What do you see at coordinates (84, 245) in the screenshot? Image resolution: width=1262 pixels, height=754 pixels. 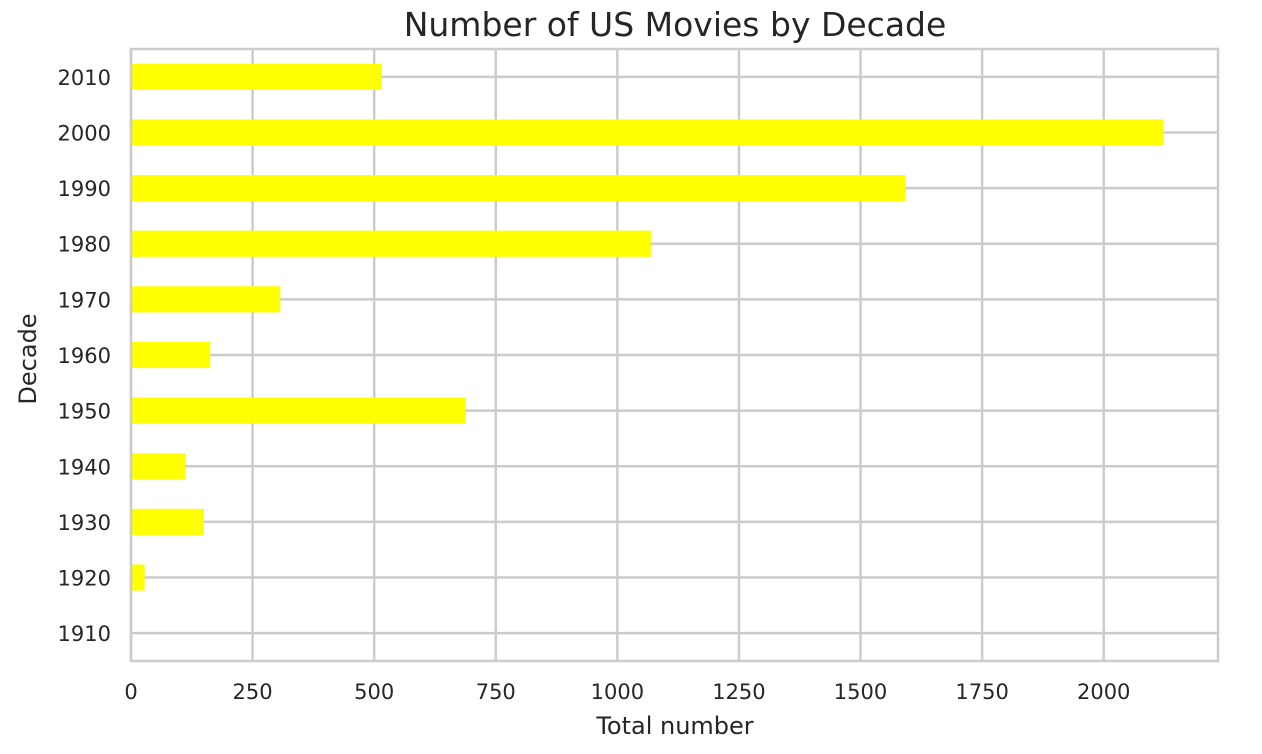 I see `y-tick-label: 1980` at bounding box center [84, 245].